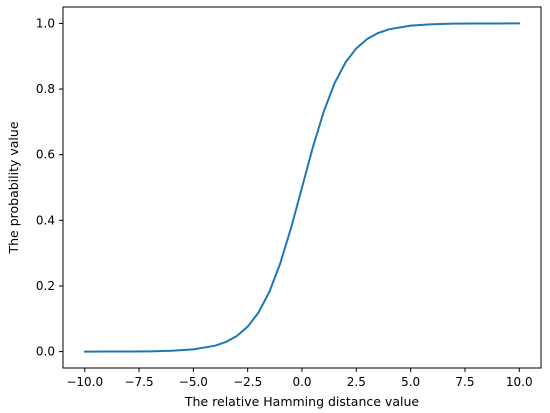 The height and width of the screenshot is (413, 550). What do you see at coordinates (45, 286) in the screenshot?
I see `y-tick-label: 0.2` at bounding box center [45, 286].